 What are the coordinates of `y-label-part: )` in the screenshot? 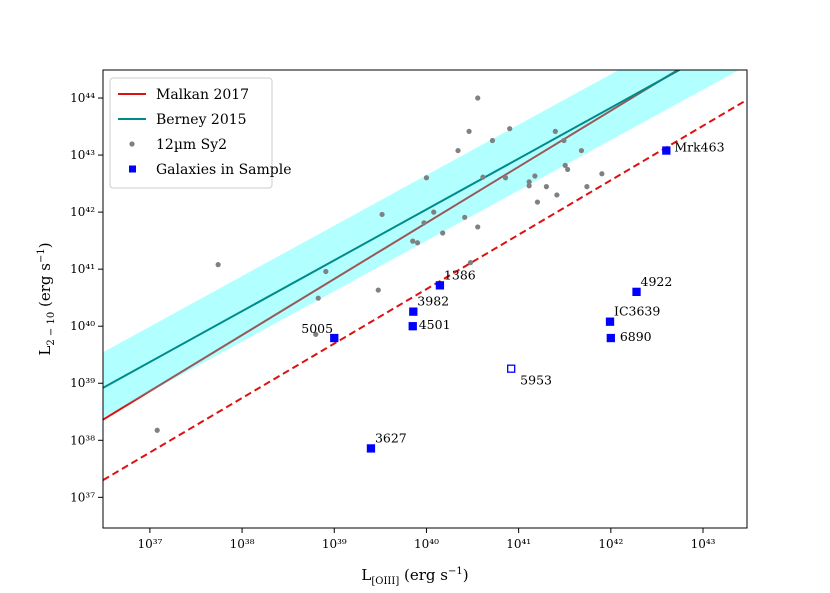 It's located at (45, 245).